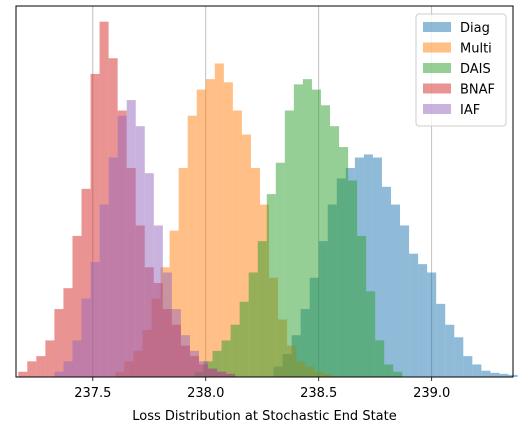  Describe the element at coordinates (318, 393) in the screenshot. I see `x-tick-label-2: 238.5` at that location.